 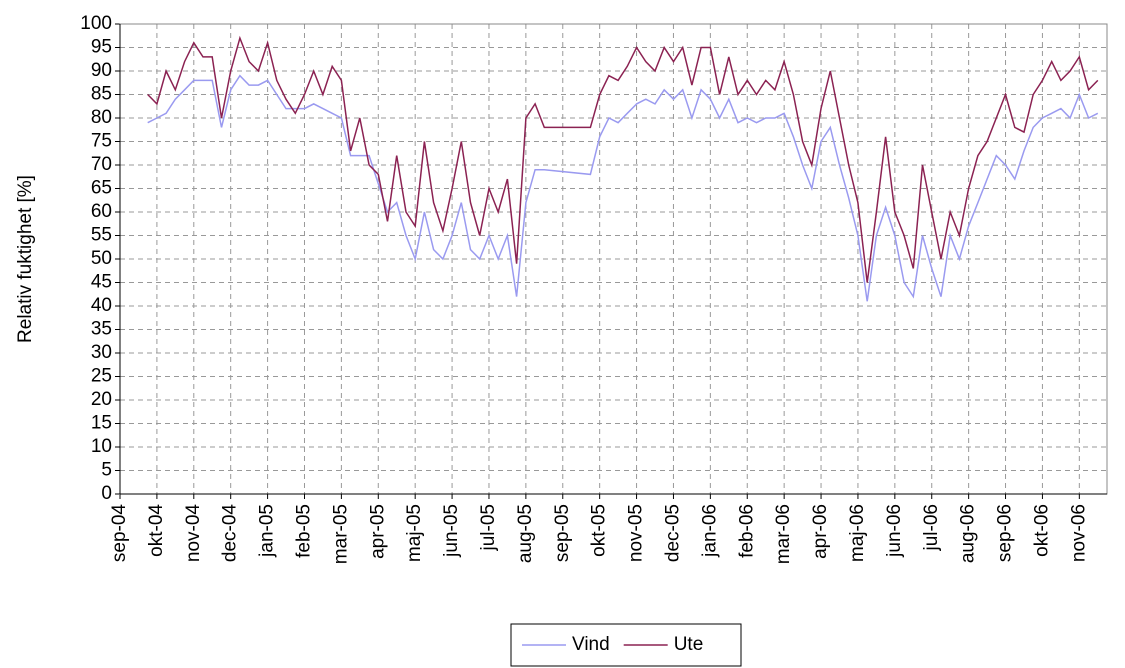 I want to click on y-tick-label: 0, so click(x=106, y=493).